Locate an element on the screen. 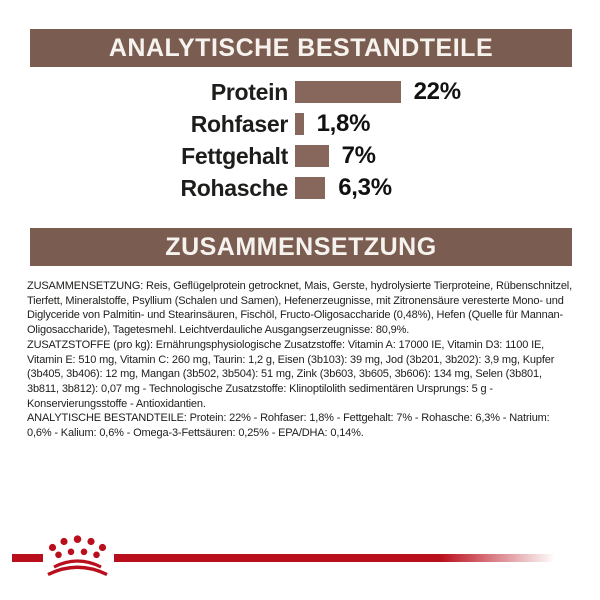 This screenshot has height=600, width=600. chart-value-label: 1,8% is located at coordinates (343, 123).